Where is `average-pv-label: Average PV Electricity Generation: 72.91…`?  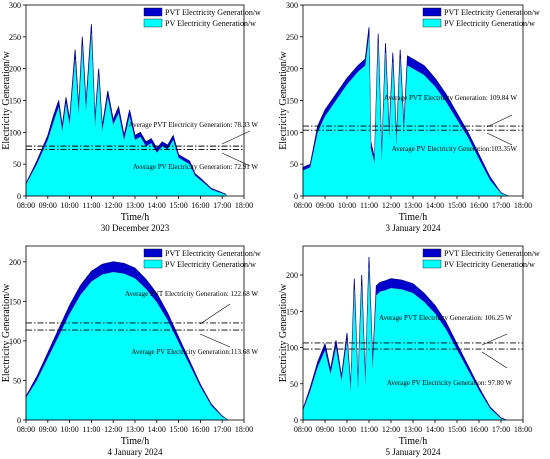 average-pv-label: Average PV Electricity Generation: 72.91… is located at coordinates (196, 167).